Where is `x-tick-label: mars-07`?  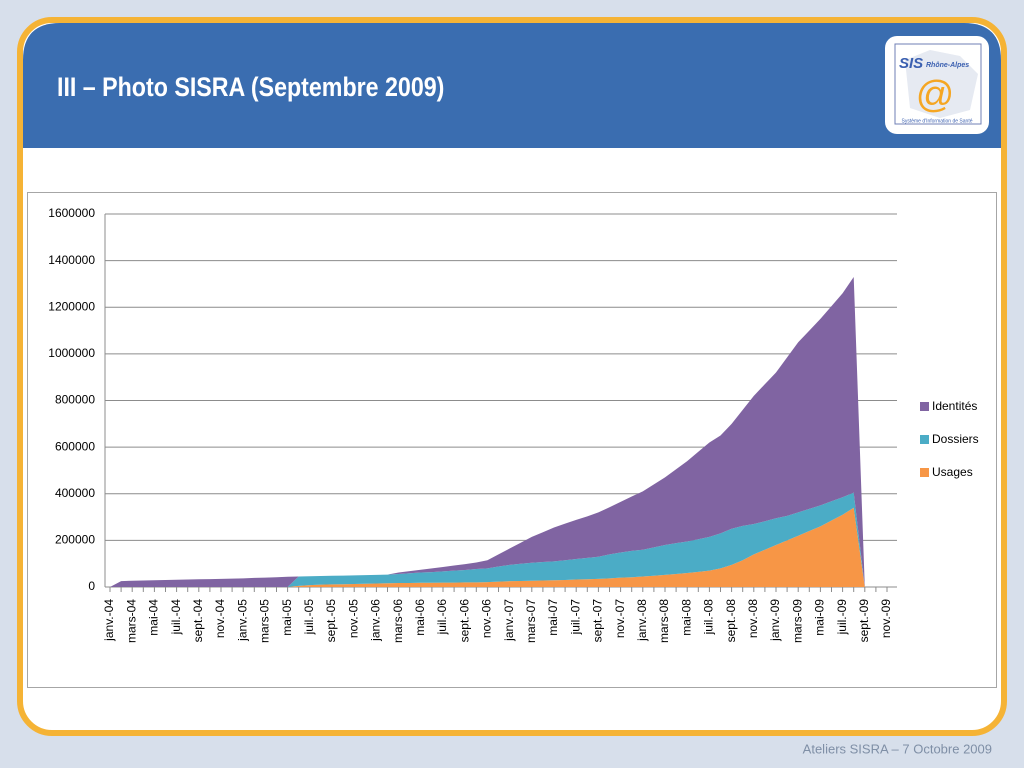 x-tick-label: mars-07 is located at coordinates (531, 621).